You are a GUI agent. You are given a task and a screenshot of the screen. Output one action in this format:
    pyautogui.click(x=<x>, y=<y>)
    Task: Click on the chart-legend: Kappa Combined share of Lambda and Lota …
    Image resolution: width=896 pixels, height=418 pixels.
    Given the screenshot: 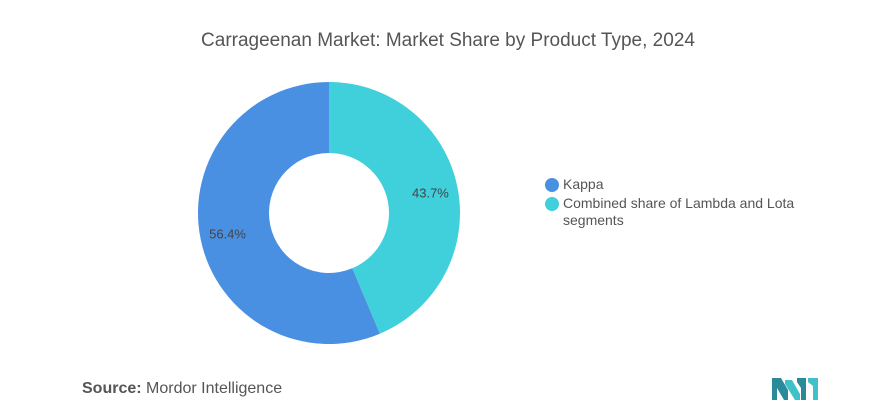 What is the action you would take?
    pyautogui.click(x=690, y=203)
    